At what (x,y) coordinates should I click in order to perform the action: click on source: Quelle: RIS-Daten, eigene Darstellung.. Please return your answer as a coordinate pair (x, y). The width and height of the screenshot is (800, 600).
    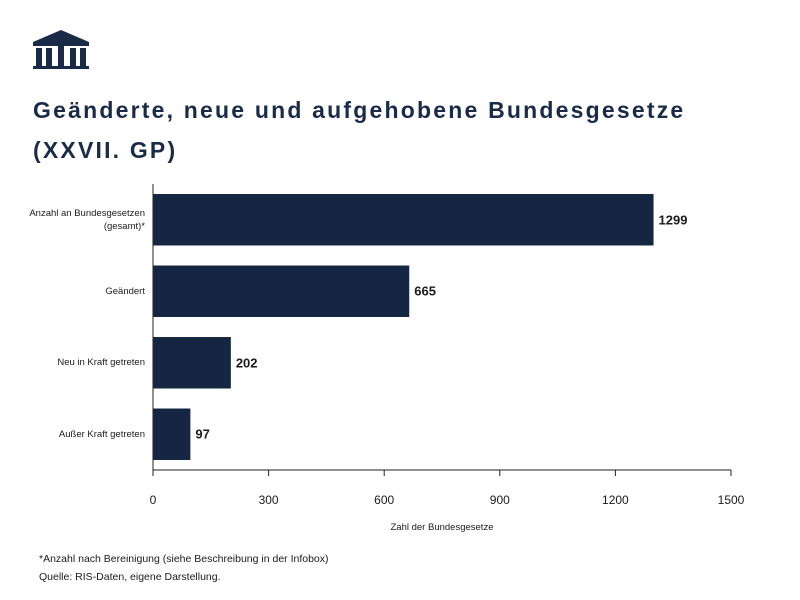
    Looking at the image, I should click on (130, 577).